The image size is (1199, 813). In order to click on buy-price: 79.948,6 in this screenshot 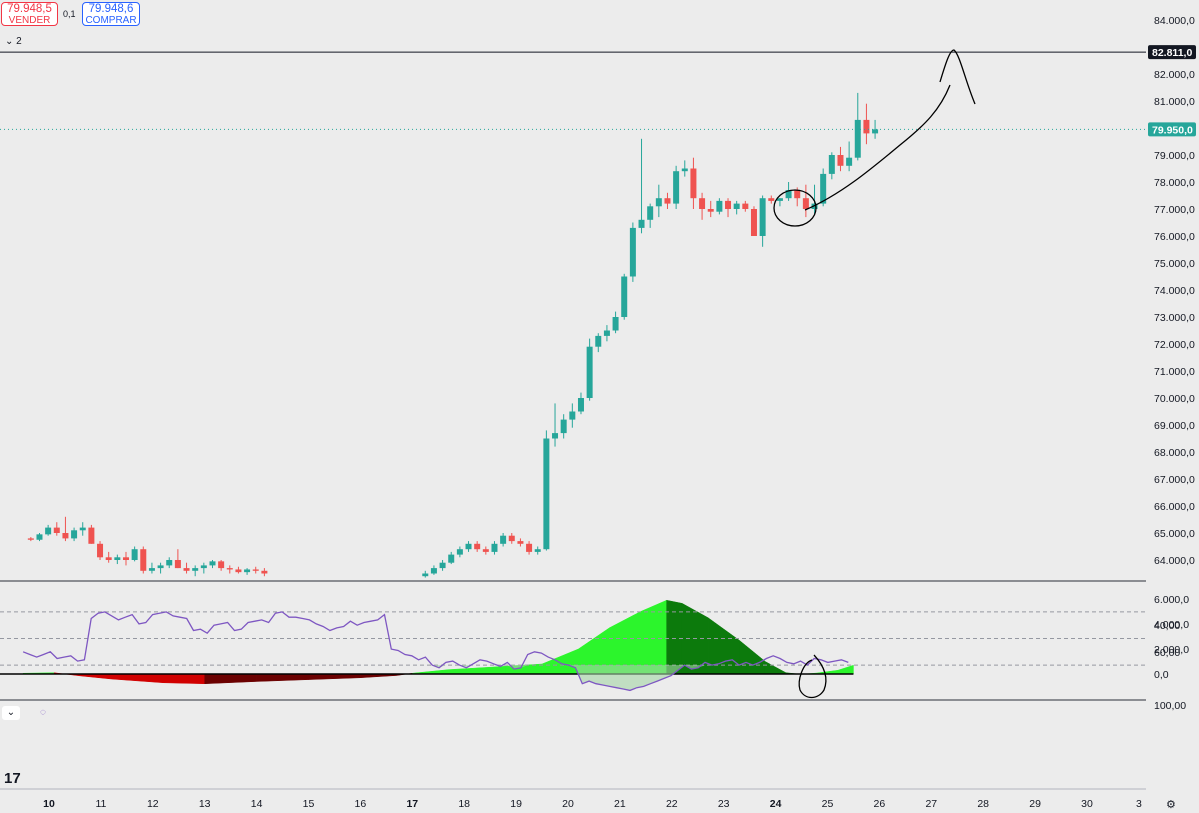, I will do `click(111, 9)`.